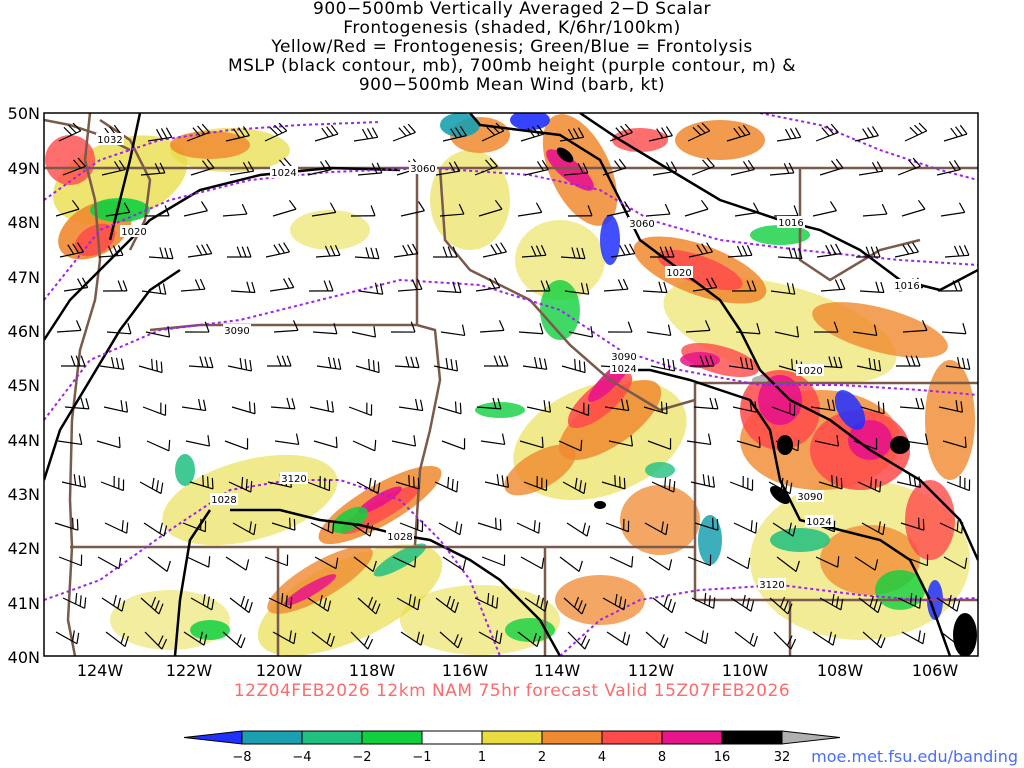  Describe the element at coordinates (100, 670) in the screenshot. I see `lon-label: 124W` at that location.